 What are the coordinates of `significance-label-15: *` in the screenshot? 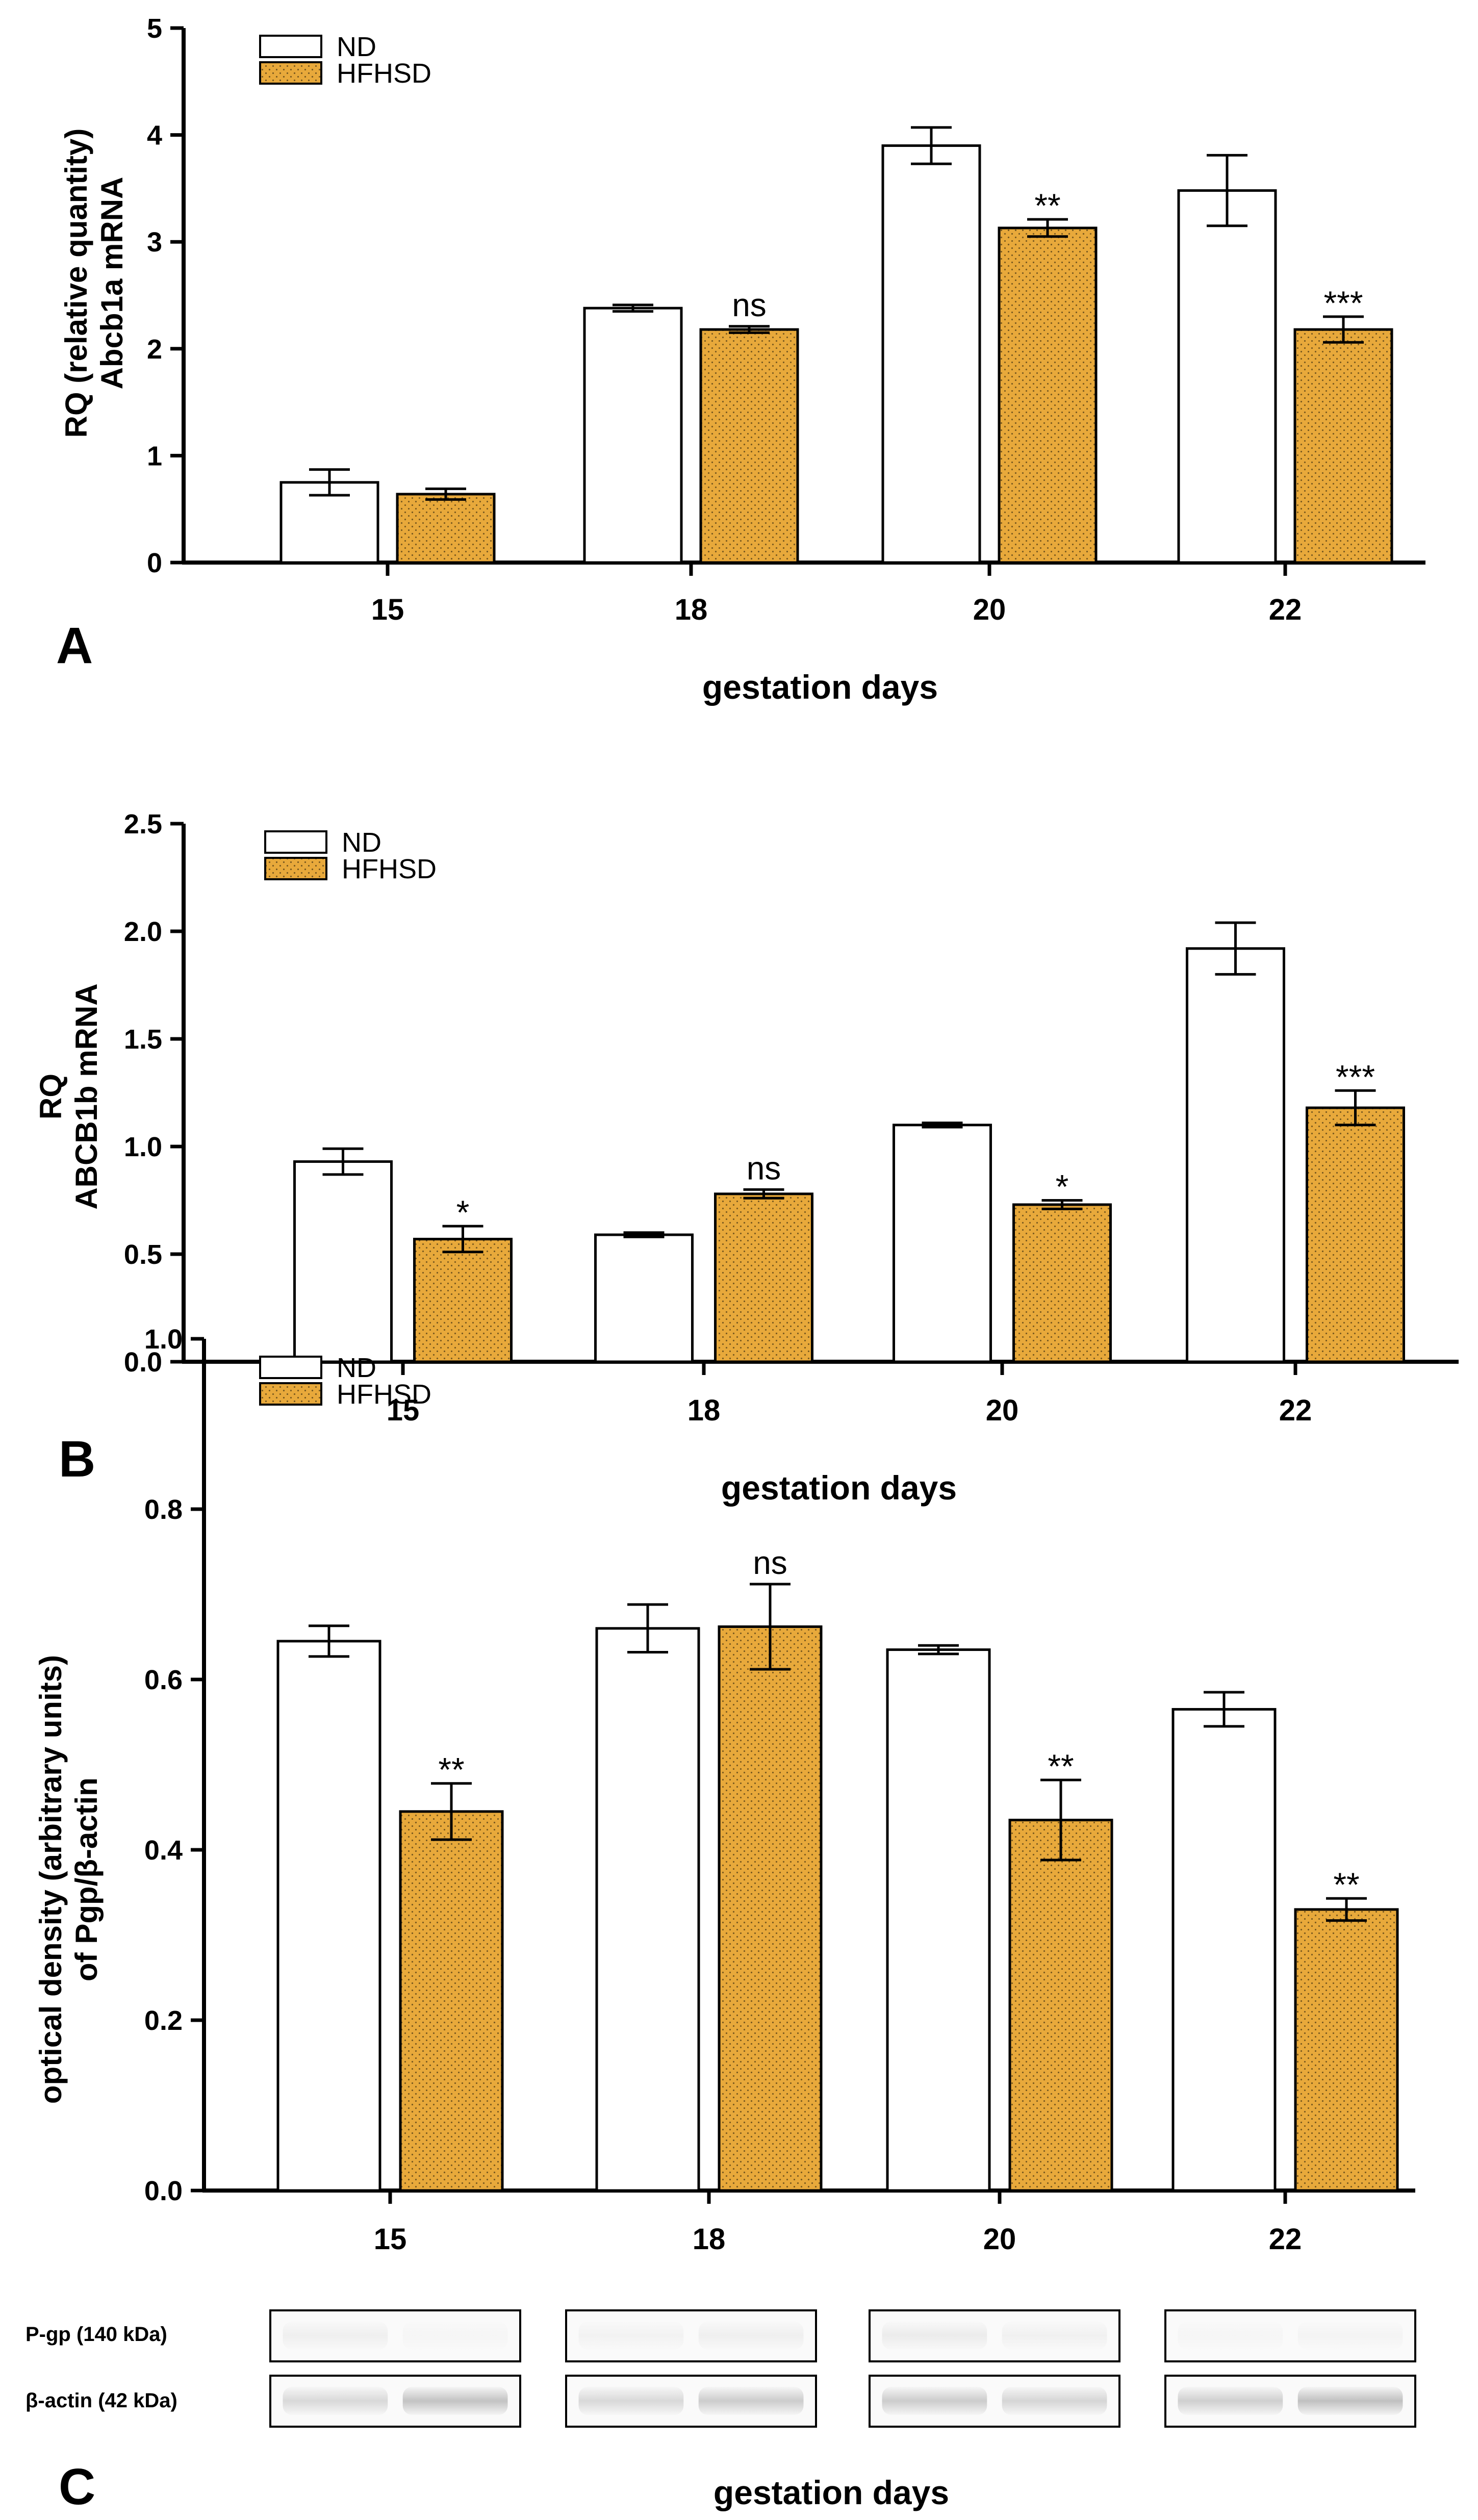 It's located at (463, 1212).